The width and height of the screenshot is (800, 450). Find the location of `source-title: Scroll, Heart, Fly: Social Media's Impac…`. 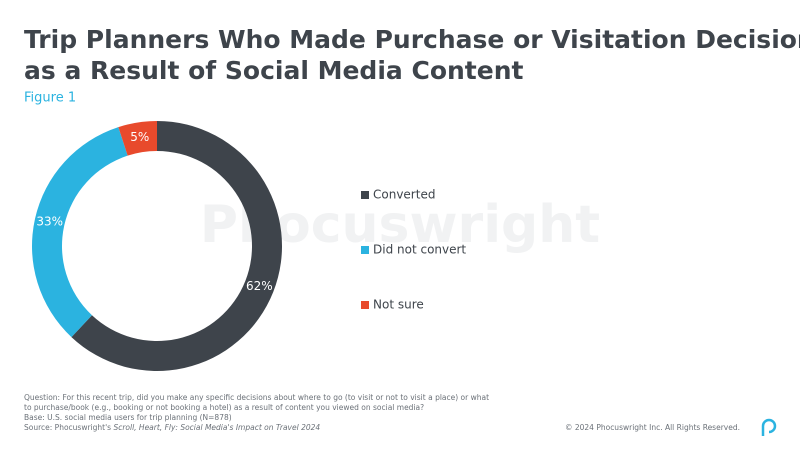

source-title: Scroll, Heart, Fly: Social Media's Impac… is located at coordinates (216, 427).